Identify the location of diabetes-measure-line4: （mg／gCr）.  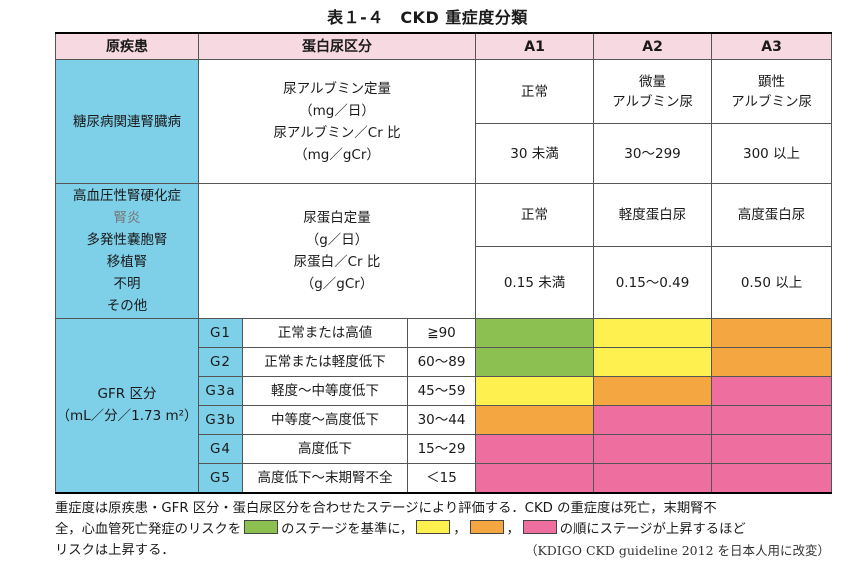
(337, 154).